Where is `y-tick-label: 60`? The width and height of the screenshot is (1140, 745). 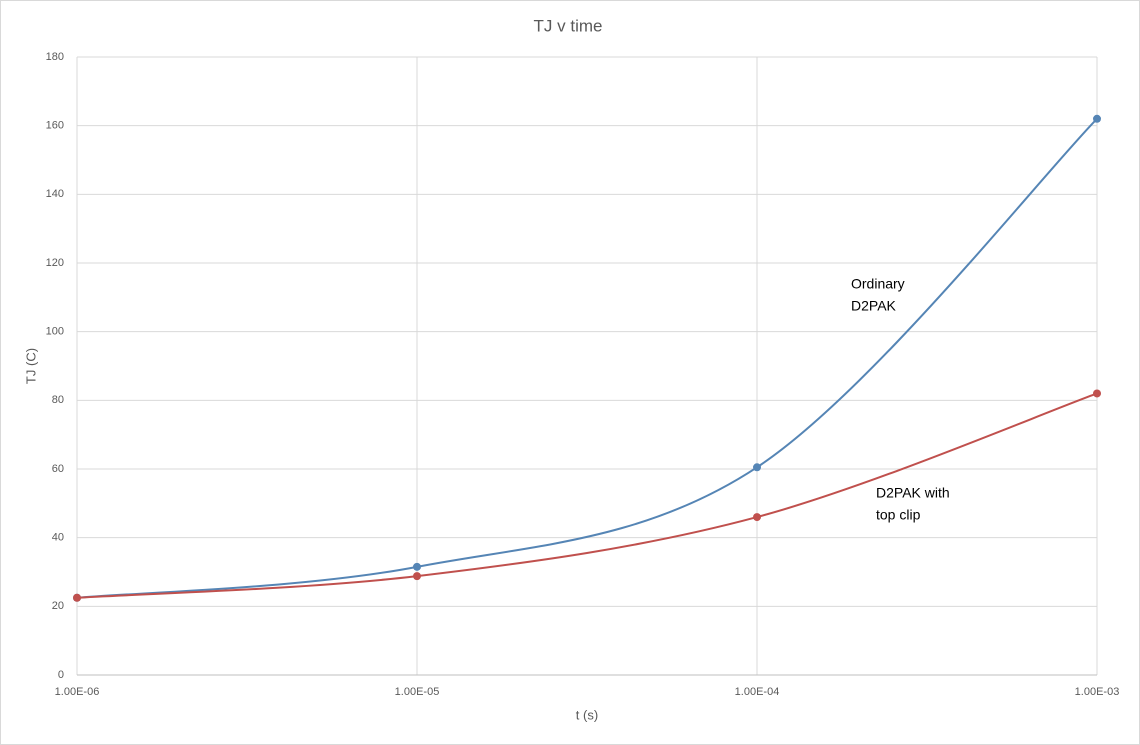 y-tick-label: 60 is located at coordinates (58, 469).